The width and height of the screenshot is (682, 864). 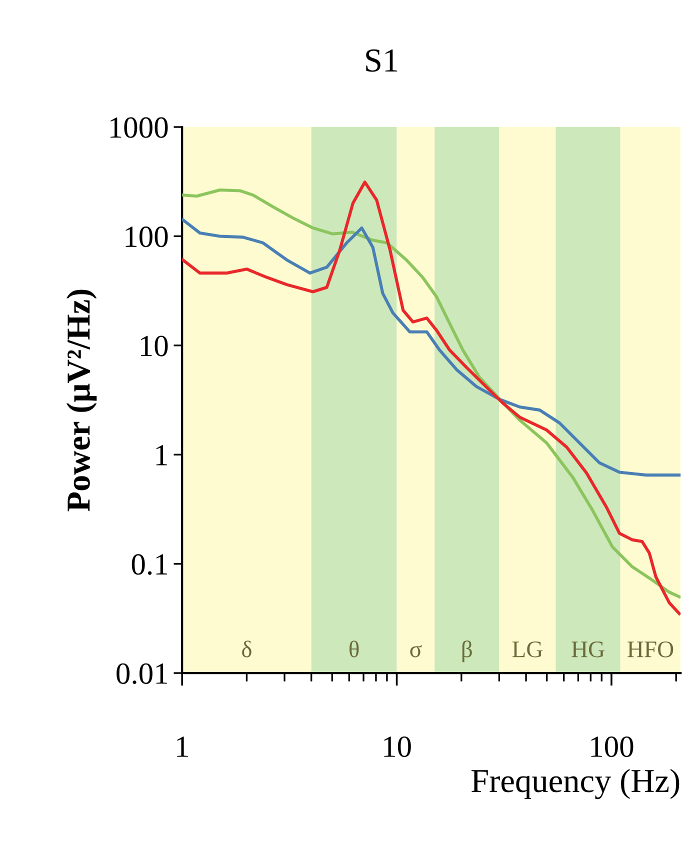 What do you see at coordinates (612, 747) in the screenshot?
I see `x-tick-label: 100` at bounding box center [612, 747].